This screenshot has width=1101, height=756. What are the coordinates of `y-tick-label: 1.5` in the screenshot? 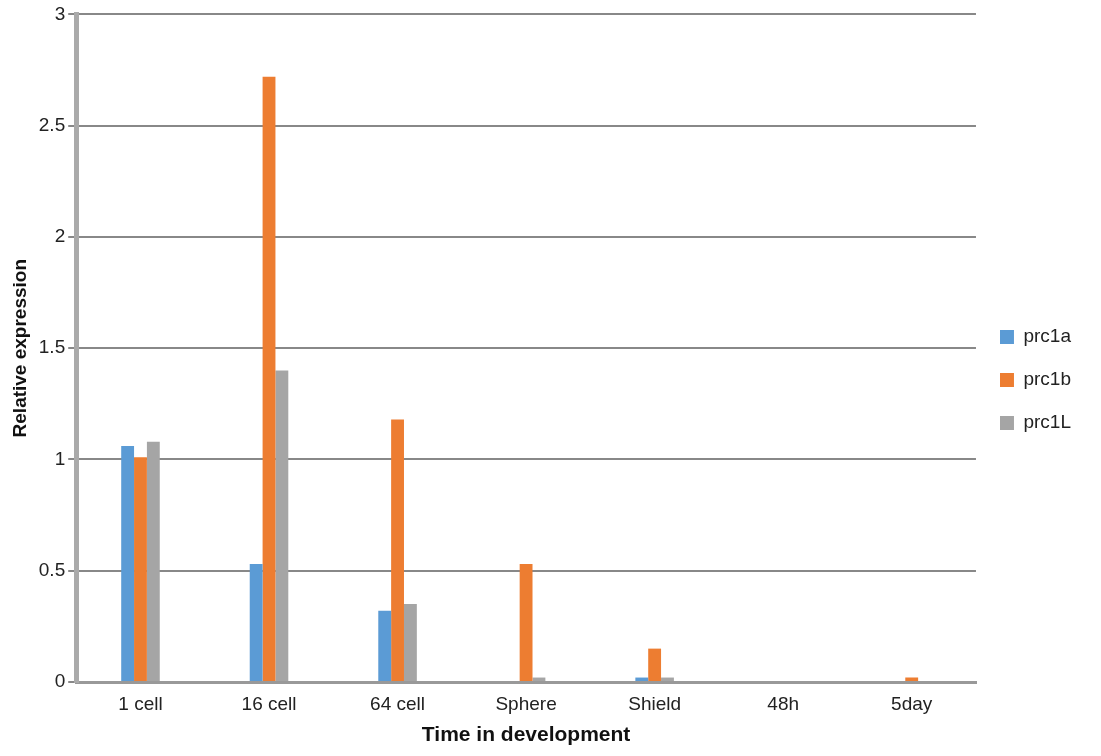 It's located at (52, 347).